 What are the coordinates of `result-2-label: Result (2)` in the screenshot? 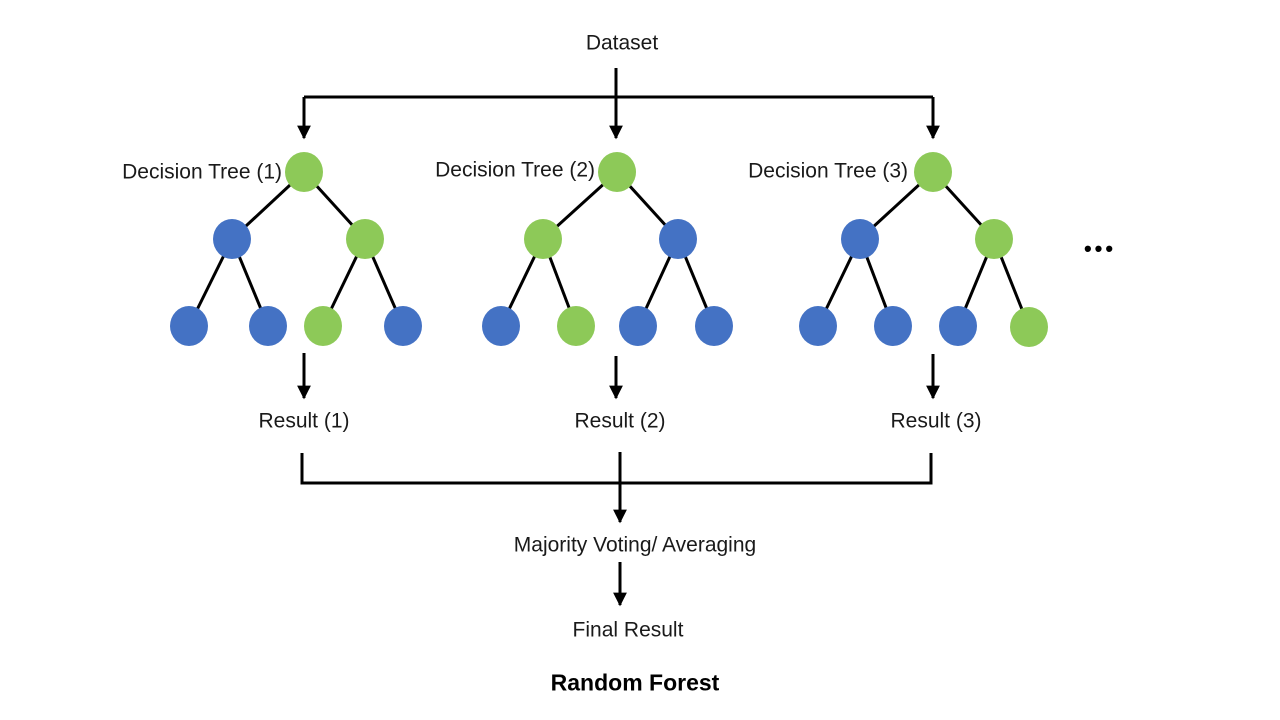 It's located at (620, 421).